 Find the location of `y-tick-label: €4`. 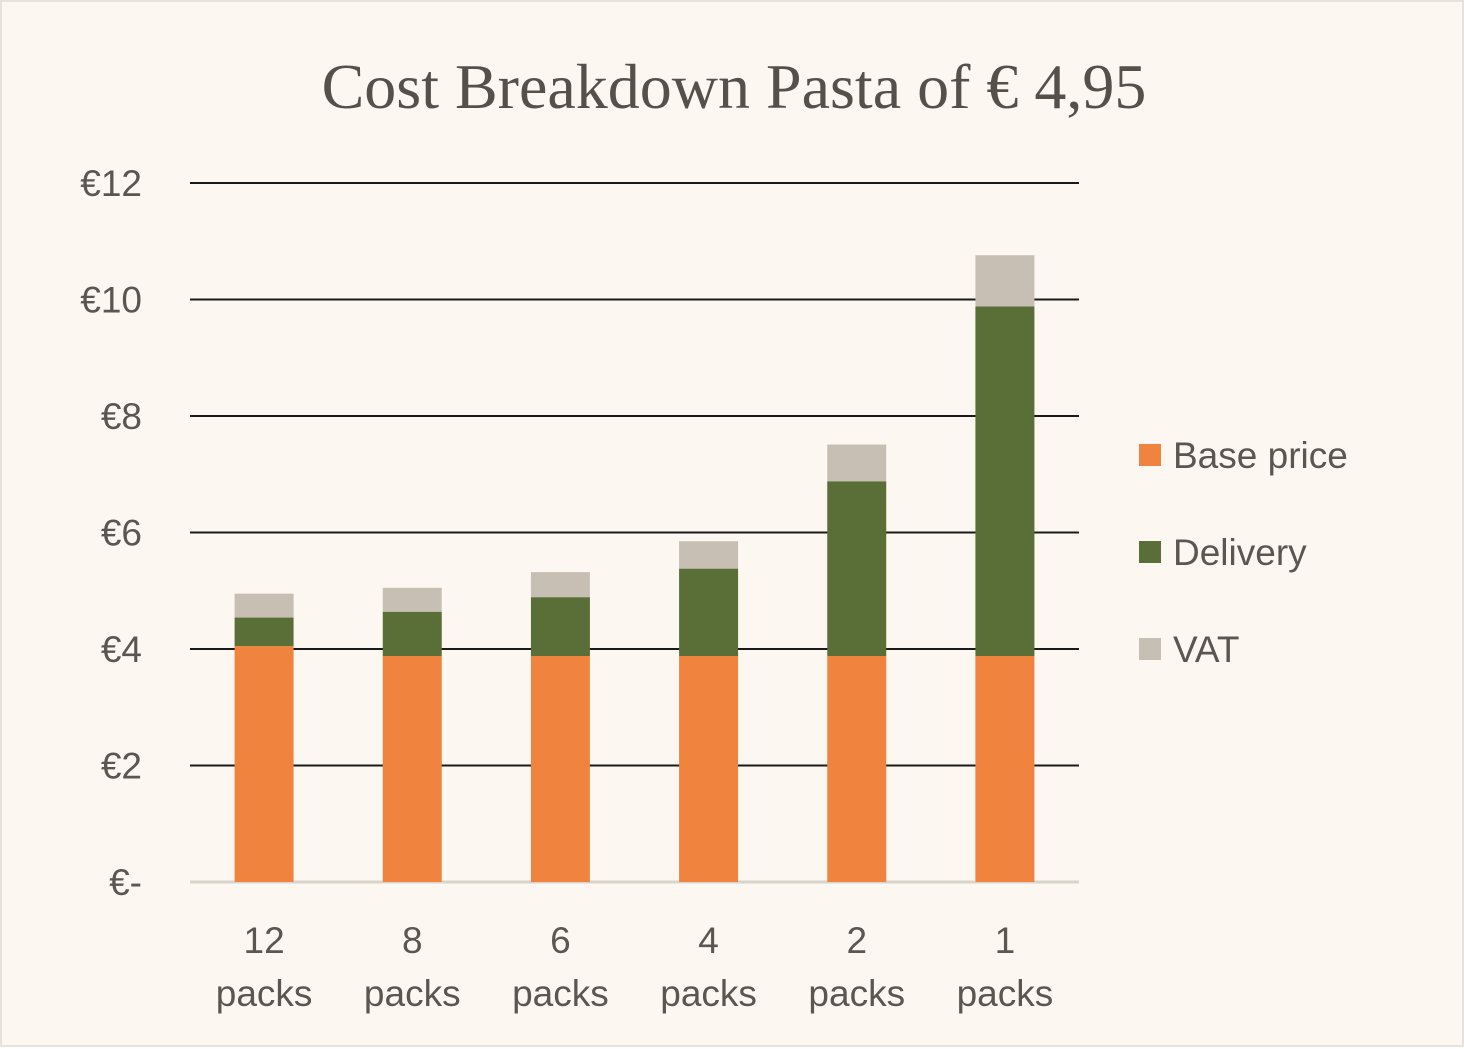

y-tick-label: €4 is located at coordinates (121, 649).